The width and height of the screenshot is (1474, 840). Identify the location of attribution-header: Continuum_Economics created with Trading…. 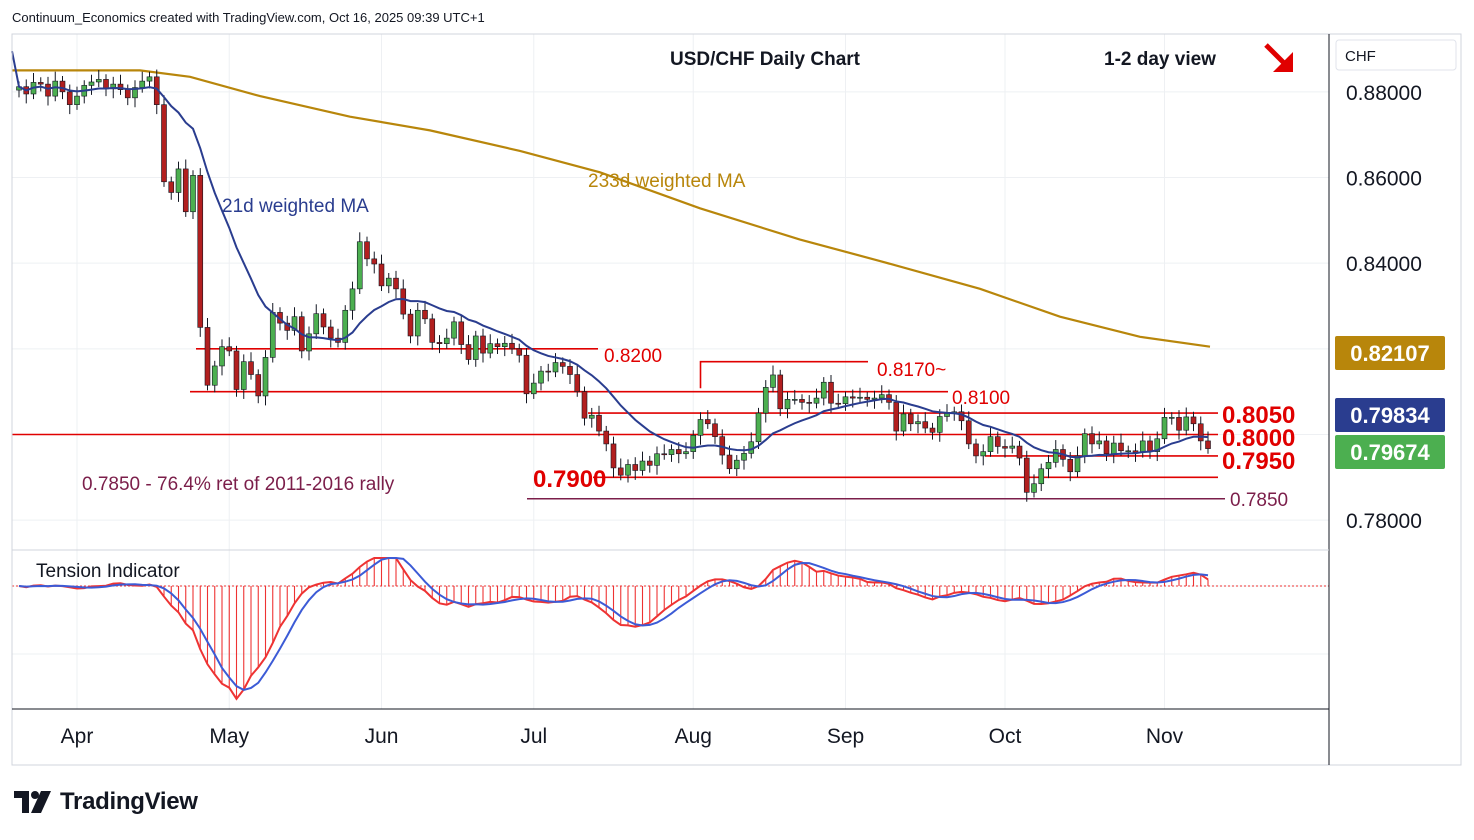
(248, 17).